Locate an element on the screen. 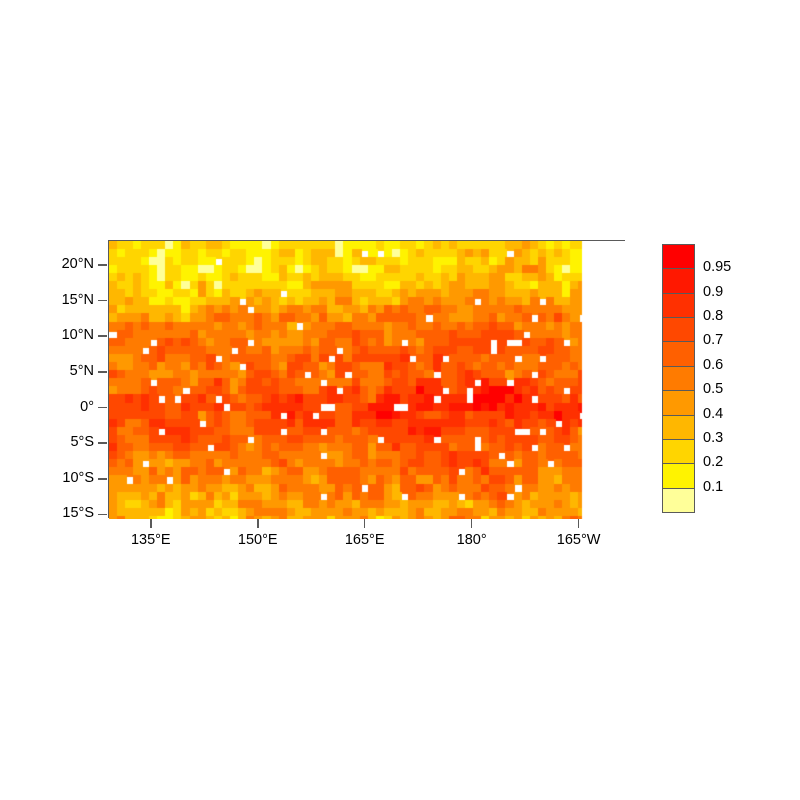  y-tick-label-text: 10°N is located at coordinates (77, 335).